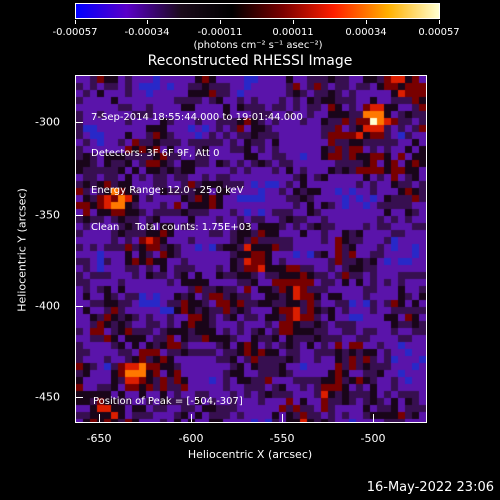 This screenshot has height=500, width=500. Describe the element at coordinates (250, 61) in the screenshot. I see `image-title: Reconstructed RHESSI Image` at that location.